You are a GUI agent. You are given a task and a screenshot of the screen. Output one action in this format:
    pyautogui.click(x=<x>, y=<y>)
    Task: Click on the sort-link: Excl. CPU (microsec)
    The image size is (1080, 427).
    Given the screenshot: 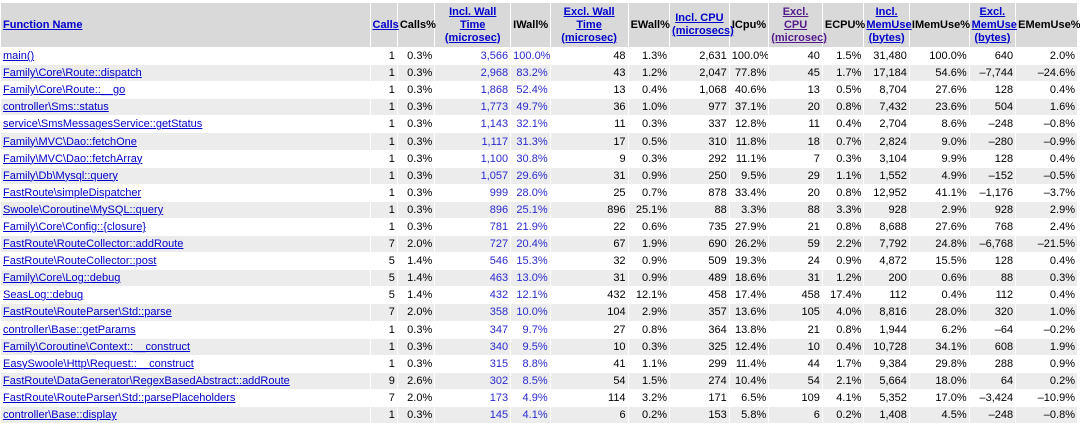 What is the action you would take?
    pyautogui.click(x=799, y=24)
    